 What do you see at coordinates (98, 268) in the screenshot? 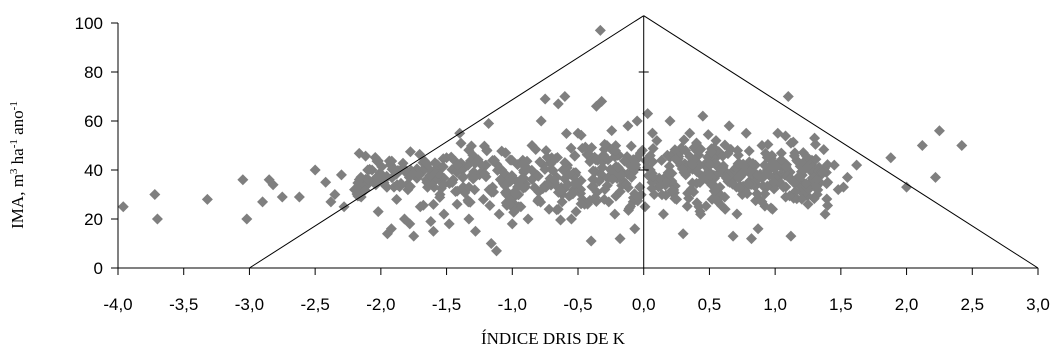
I see `y-tick-label: 0` at bounding box center [98, 268].